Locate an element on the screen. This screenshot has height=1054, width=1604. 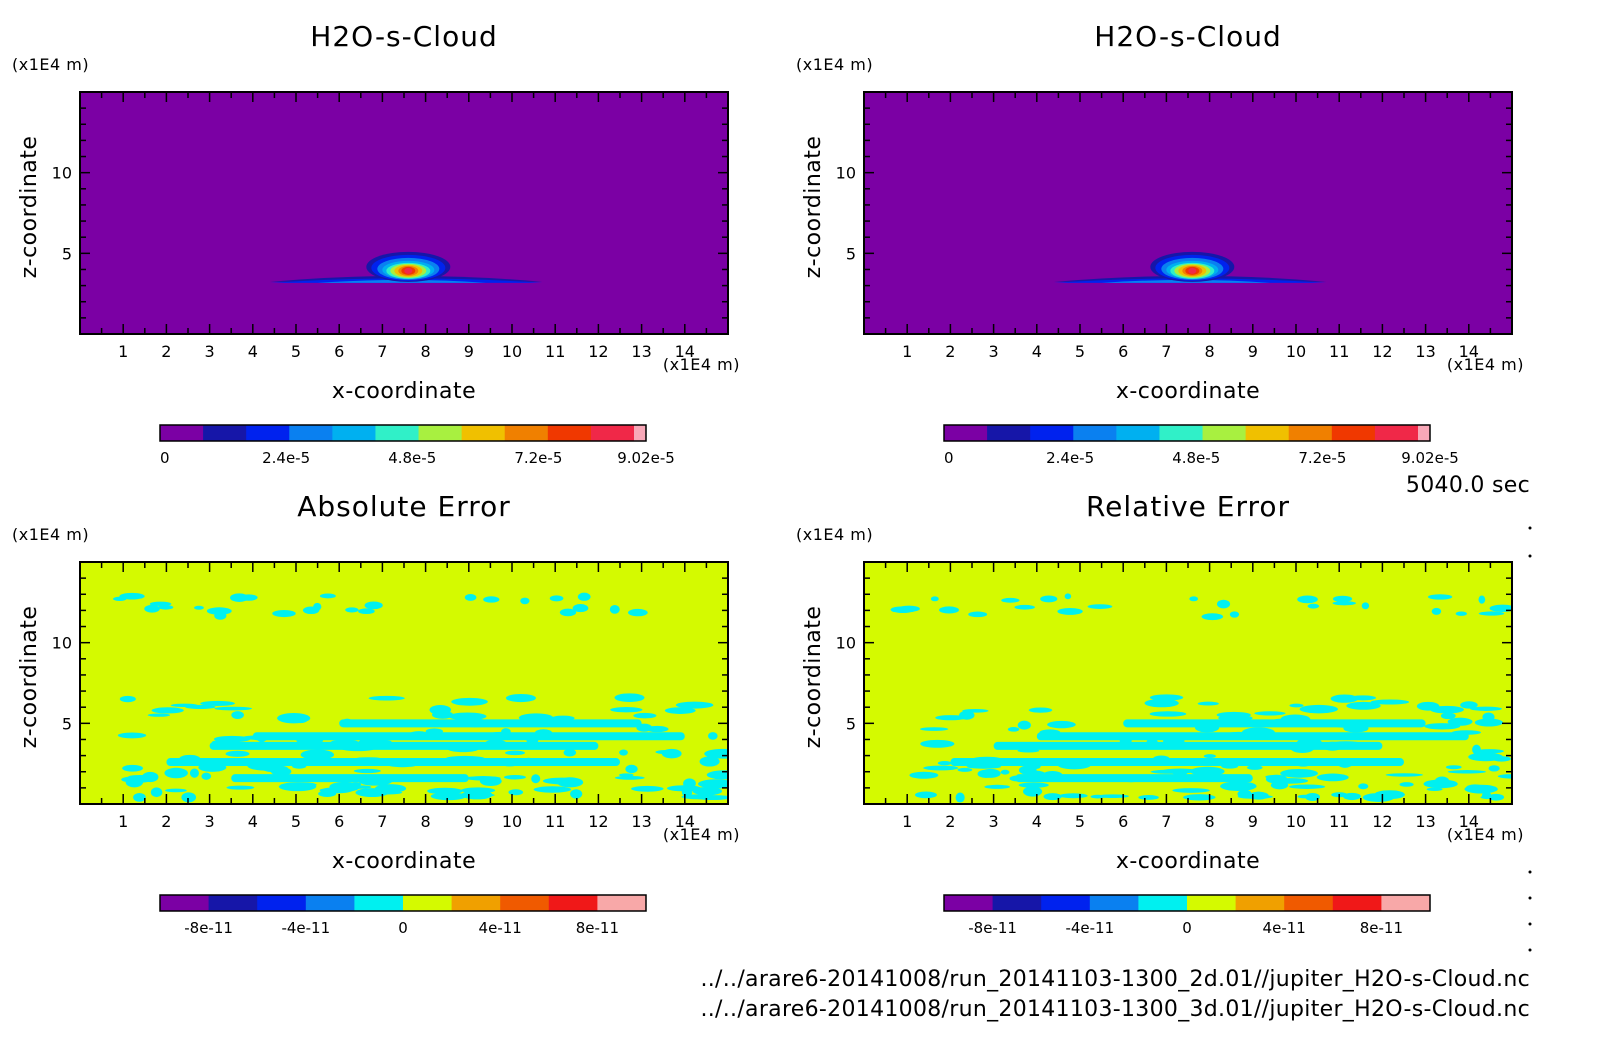
colorbar: 0 2.4e-5 4.8e-5 7.2e-5 9.02e-5 is located at coordinates (1201, 445).